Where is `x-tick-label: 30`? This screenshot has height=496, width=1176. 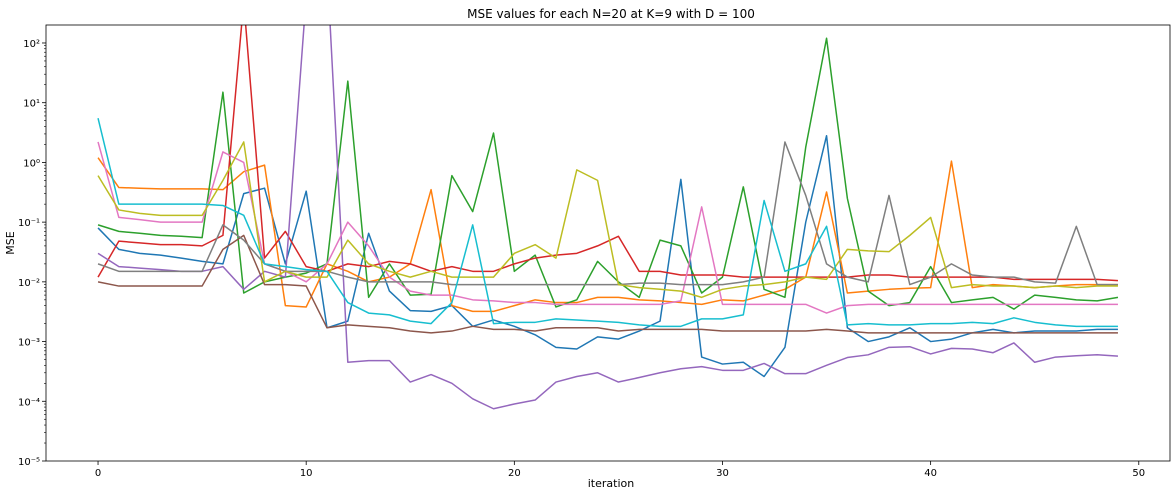 x-tick-label: 30 is located at coordinates (722, 473).